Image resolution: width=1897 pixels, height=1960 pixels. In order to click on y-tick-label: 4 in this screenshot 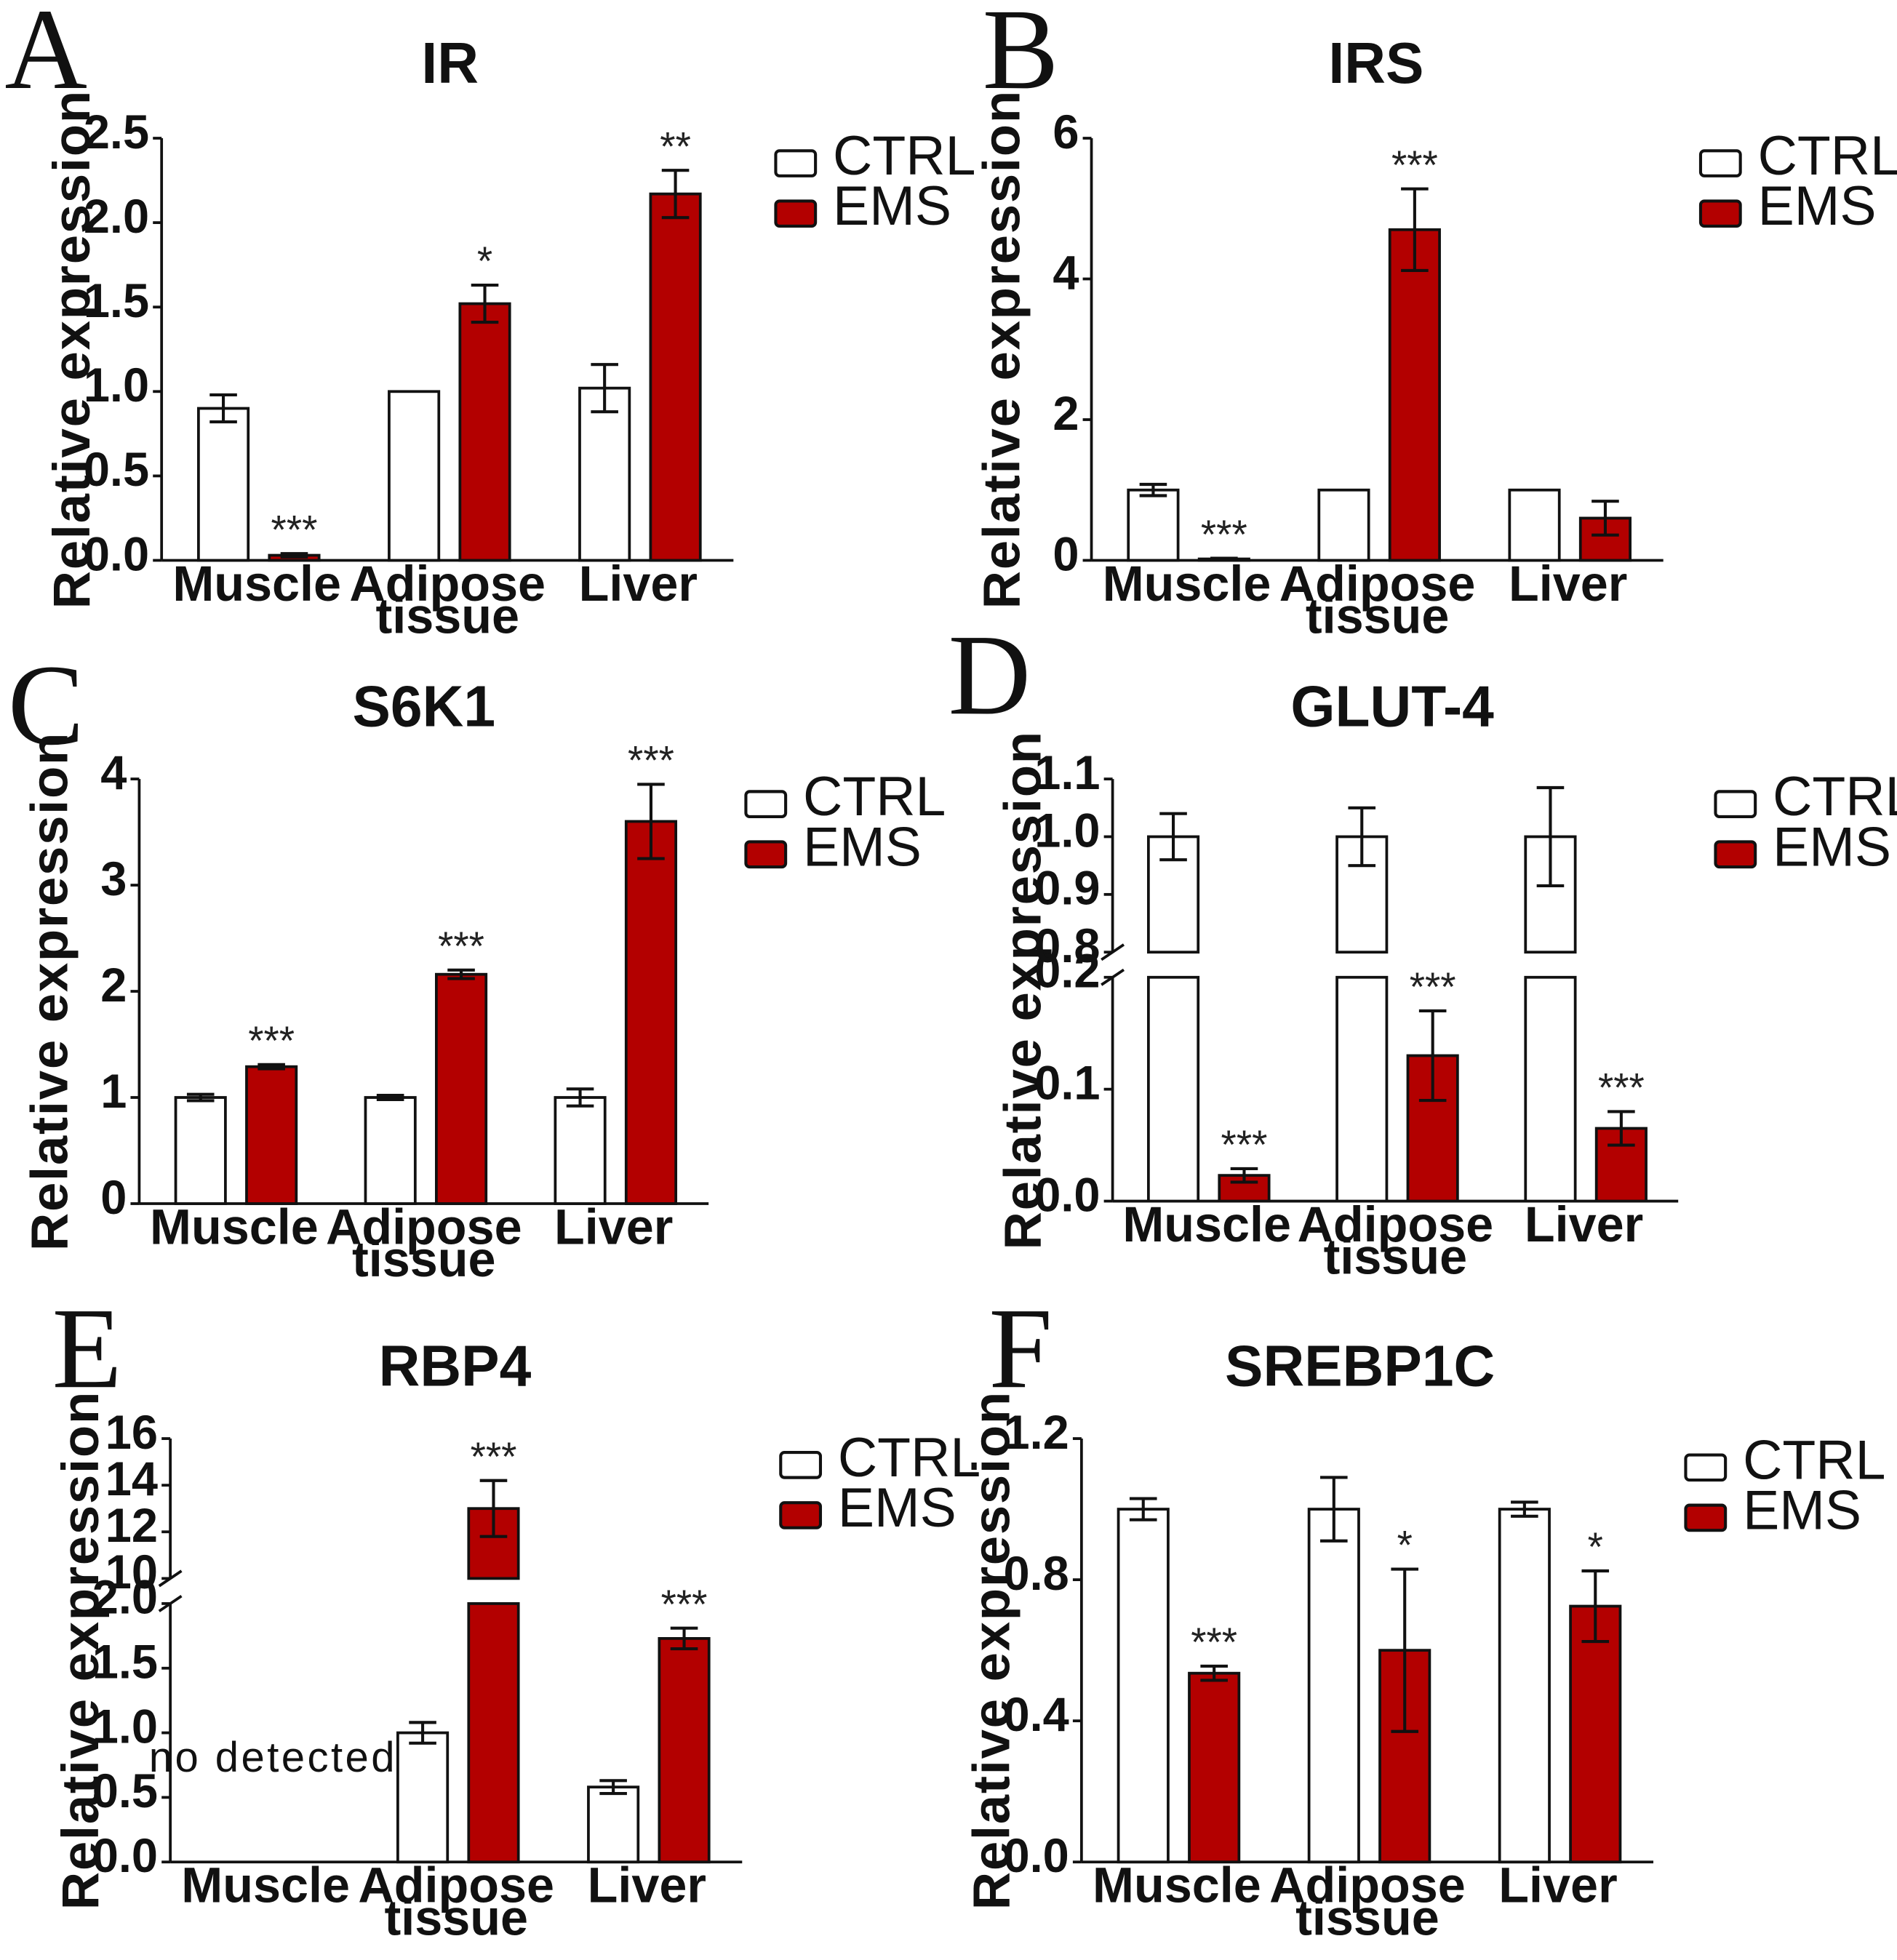, I will do `click(1066, 272)`.